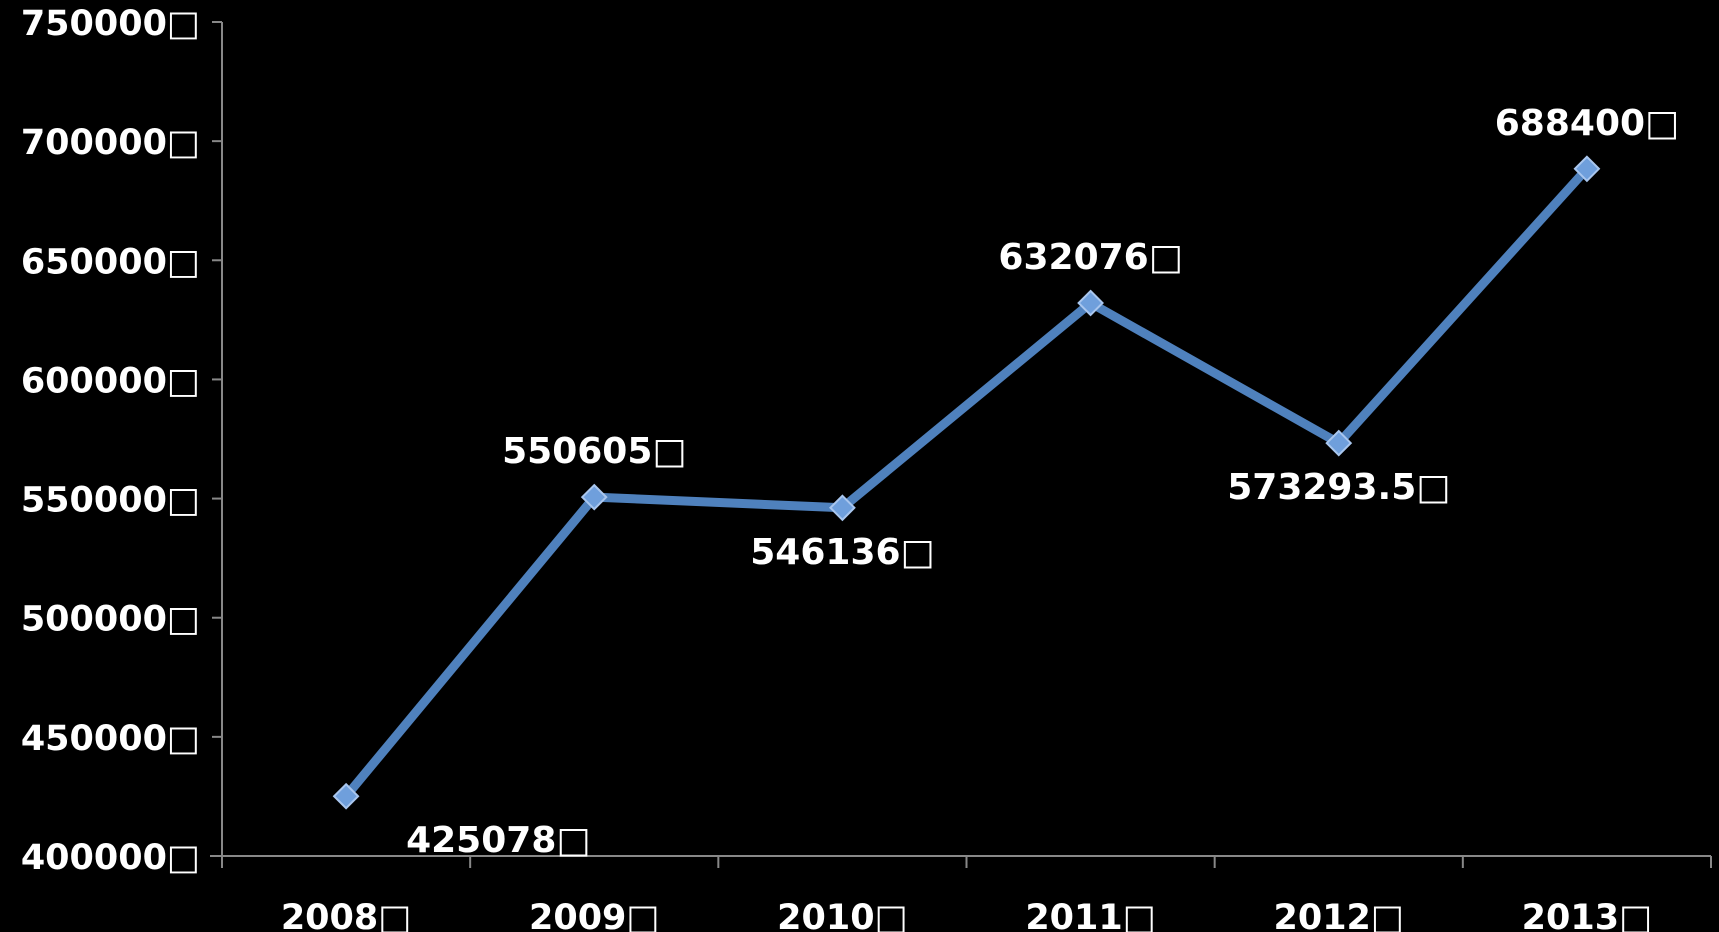 This screenshot has width=1719, height=932. I want to click on x-tick-label: 2011□, so click(1090, 915).